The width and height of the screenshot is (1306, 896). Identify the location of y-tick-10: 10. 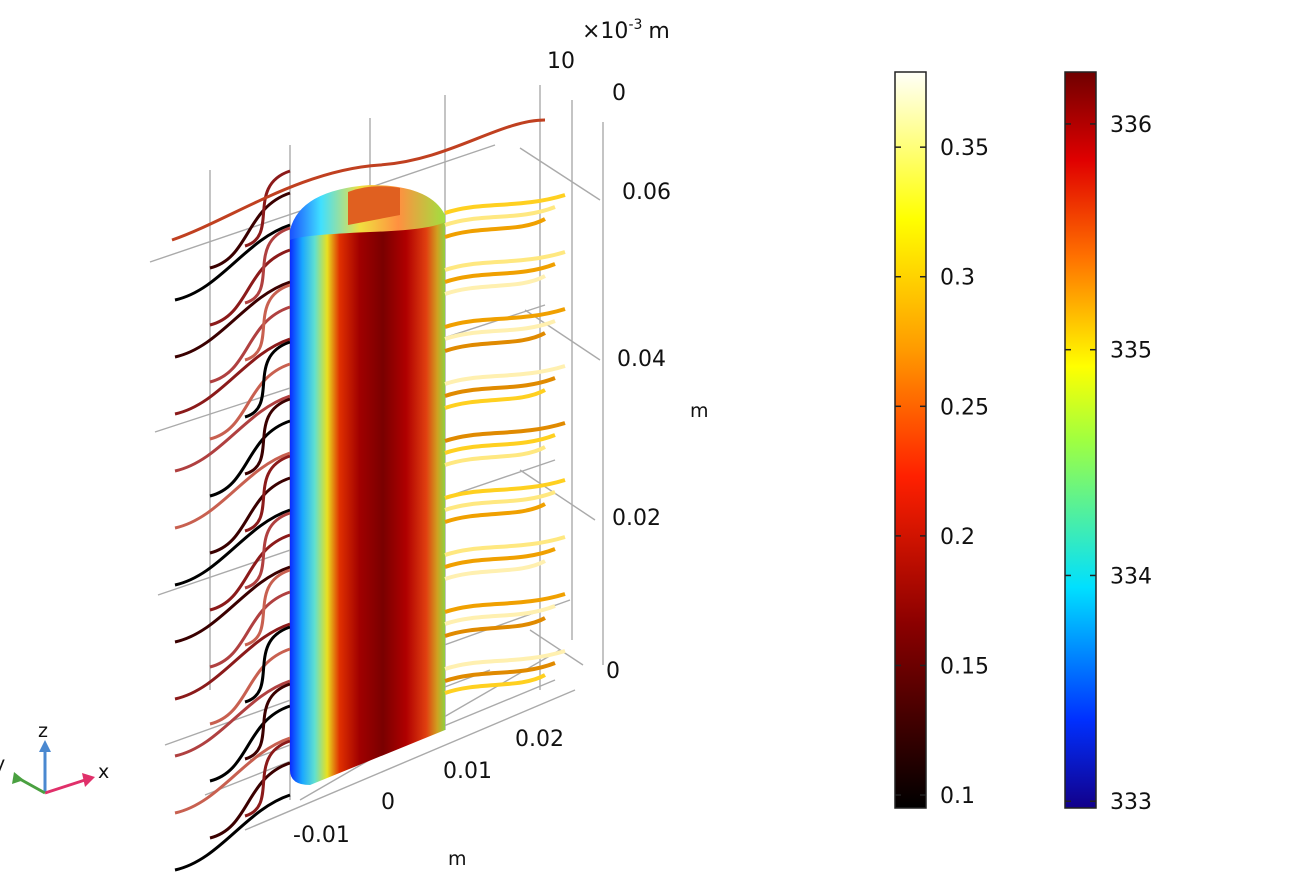
(561, 61).